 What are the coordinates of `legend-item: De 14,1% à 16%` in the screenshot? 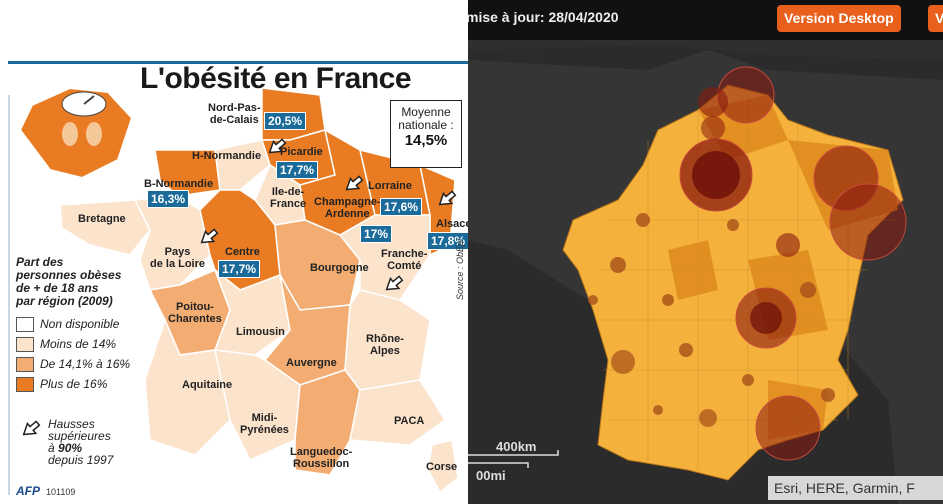 It's located at (83, 364).